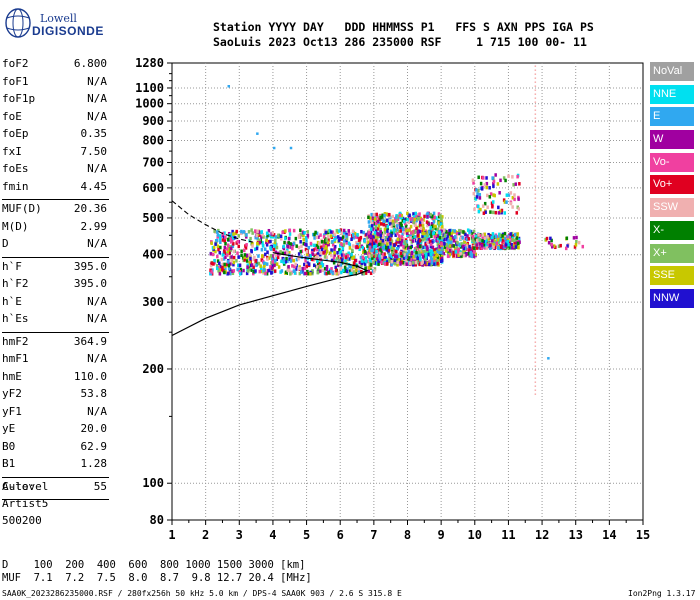 This screenshot has width=700, height=600. Describe the element at coordinates (90, 376) in the screenshot. I see `param-value: 110.0` at that location.